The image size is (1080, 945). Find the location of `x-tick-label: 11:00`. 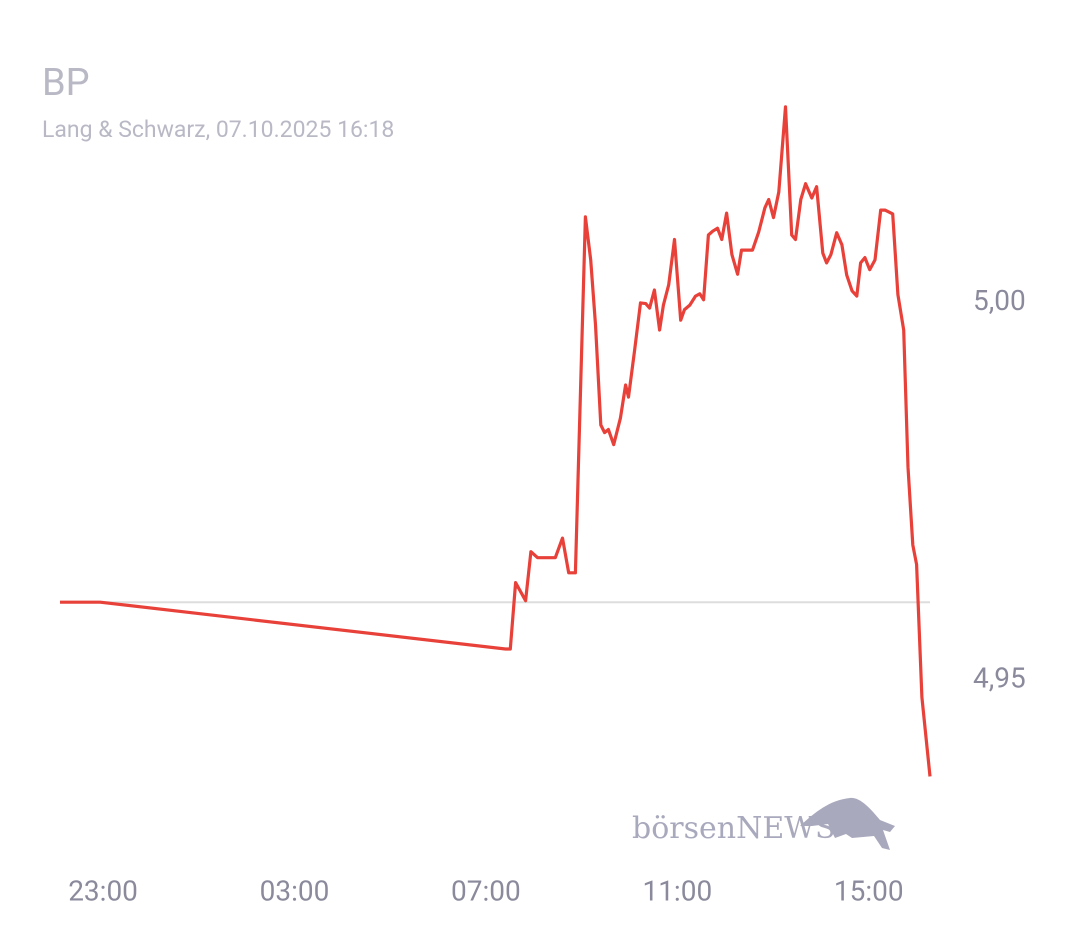

x-tick-label: 11:00 is located at coordinates (677, 890).